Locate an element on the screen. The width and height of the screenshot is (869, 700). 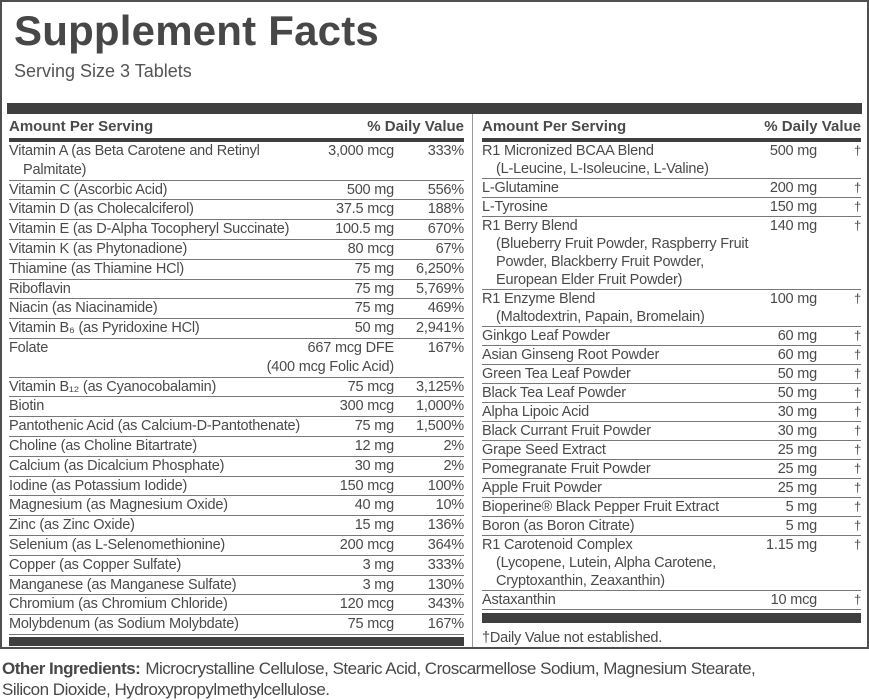
ingredient-name-text: Boron (as Boron Citrate) is located at coordinates (558, 526).